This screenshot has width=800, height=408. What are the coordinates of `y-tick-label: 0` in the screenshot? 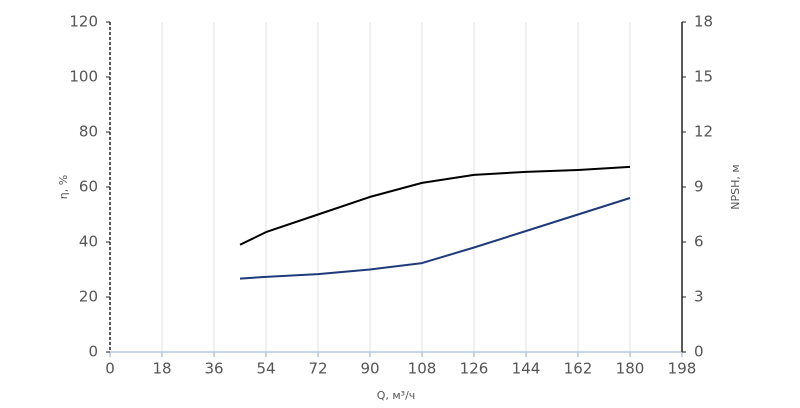 It's located at (93, 352).